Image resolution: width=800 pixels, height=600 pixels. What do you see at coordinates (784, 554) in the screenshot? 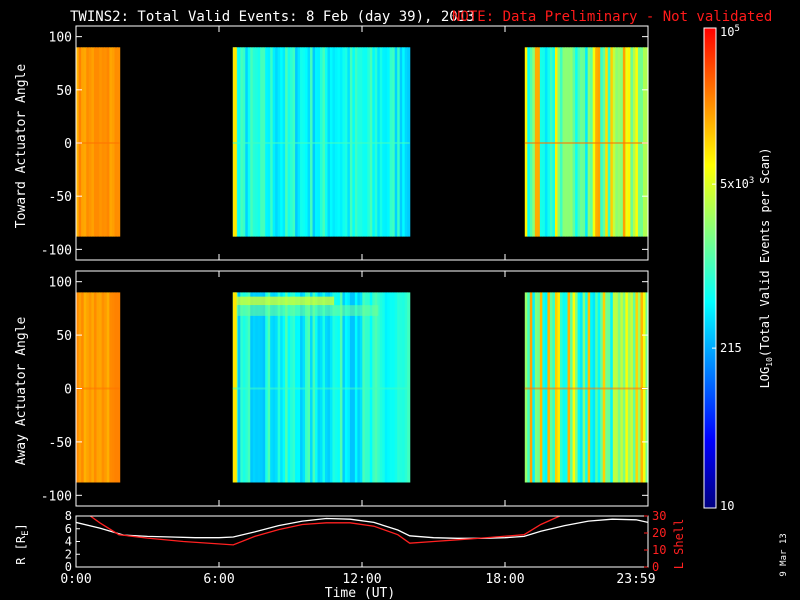
I see `run-date: 9 Mar 13` at bounding box center [784, 554].